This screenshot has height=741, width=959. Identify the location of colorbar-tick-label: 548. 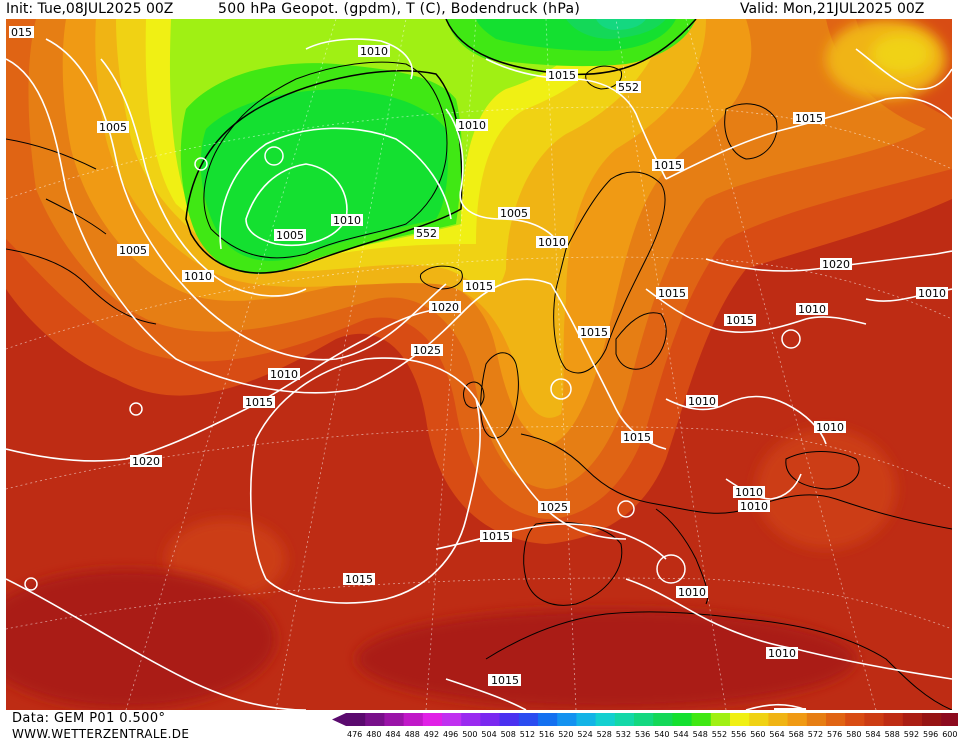
(700, 734).